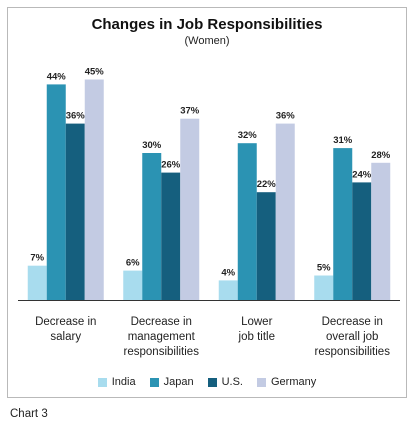 The height and width of the screenshot is (433, 415). Describe the element at coordinates (171, 165) in the screenshot. I see `data-label: 26%` at that location.